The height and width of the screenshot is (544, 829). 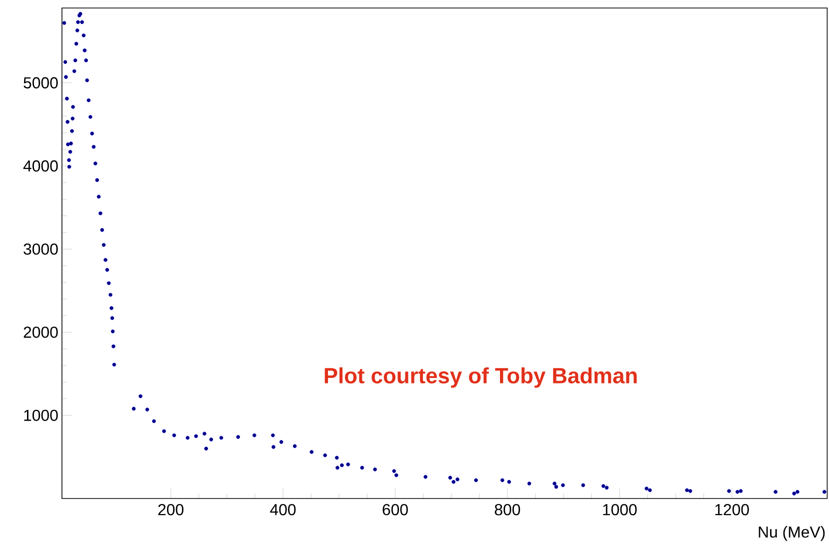 What do you see at coordinates (171, 510) in the screenshot?
I see `x-tick-label: 200` at bounding box center [171, 510].